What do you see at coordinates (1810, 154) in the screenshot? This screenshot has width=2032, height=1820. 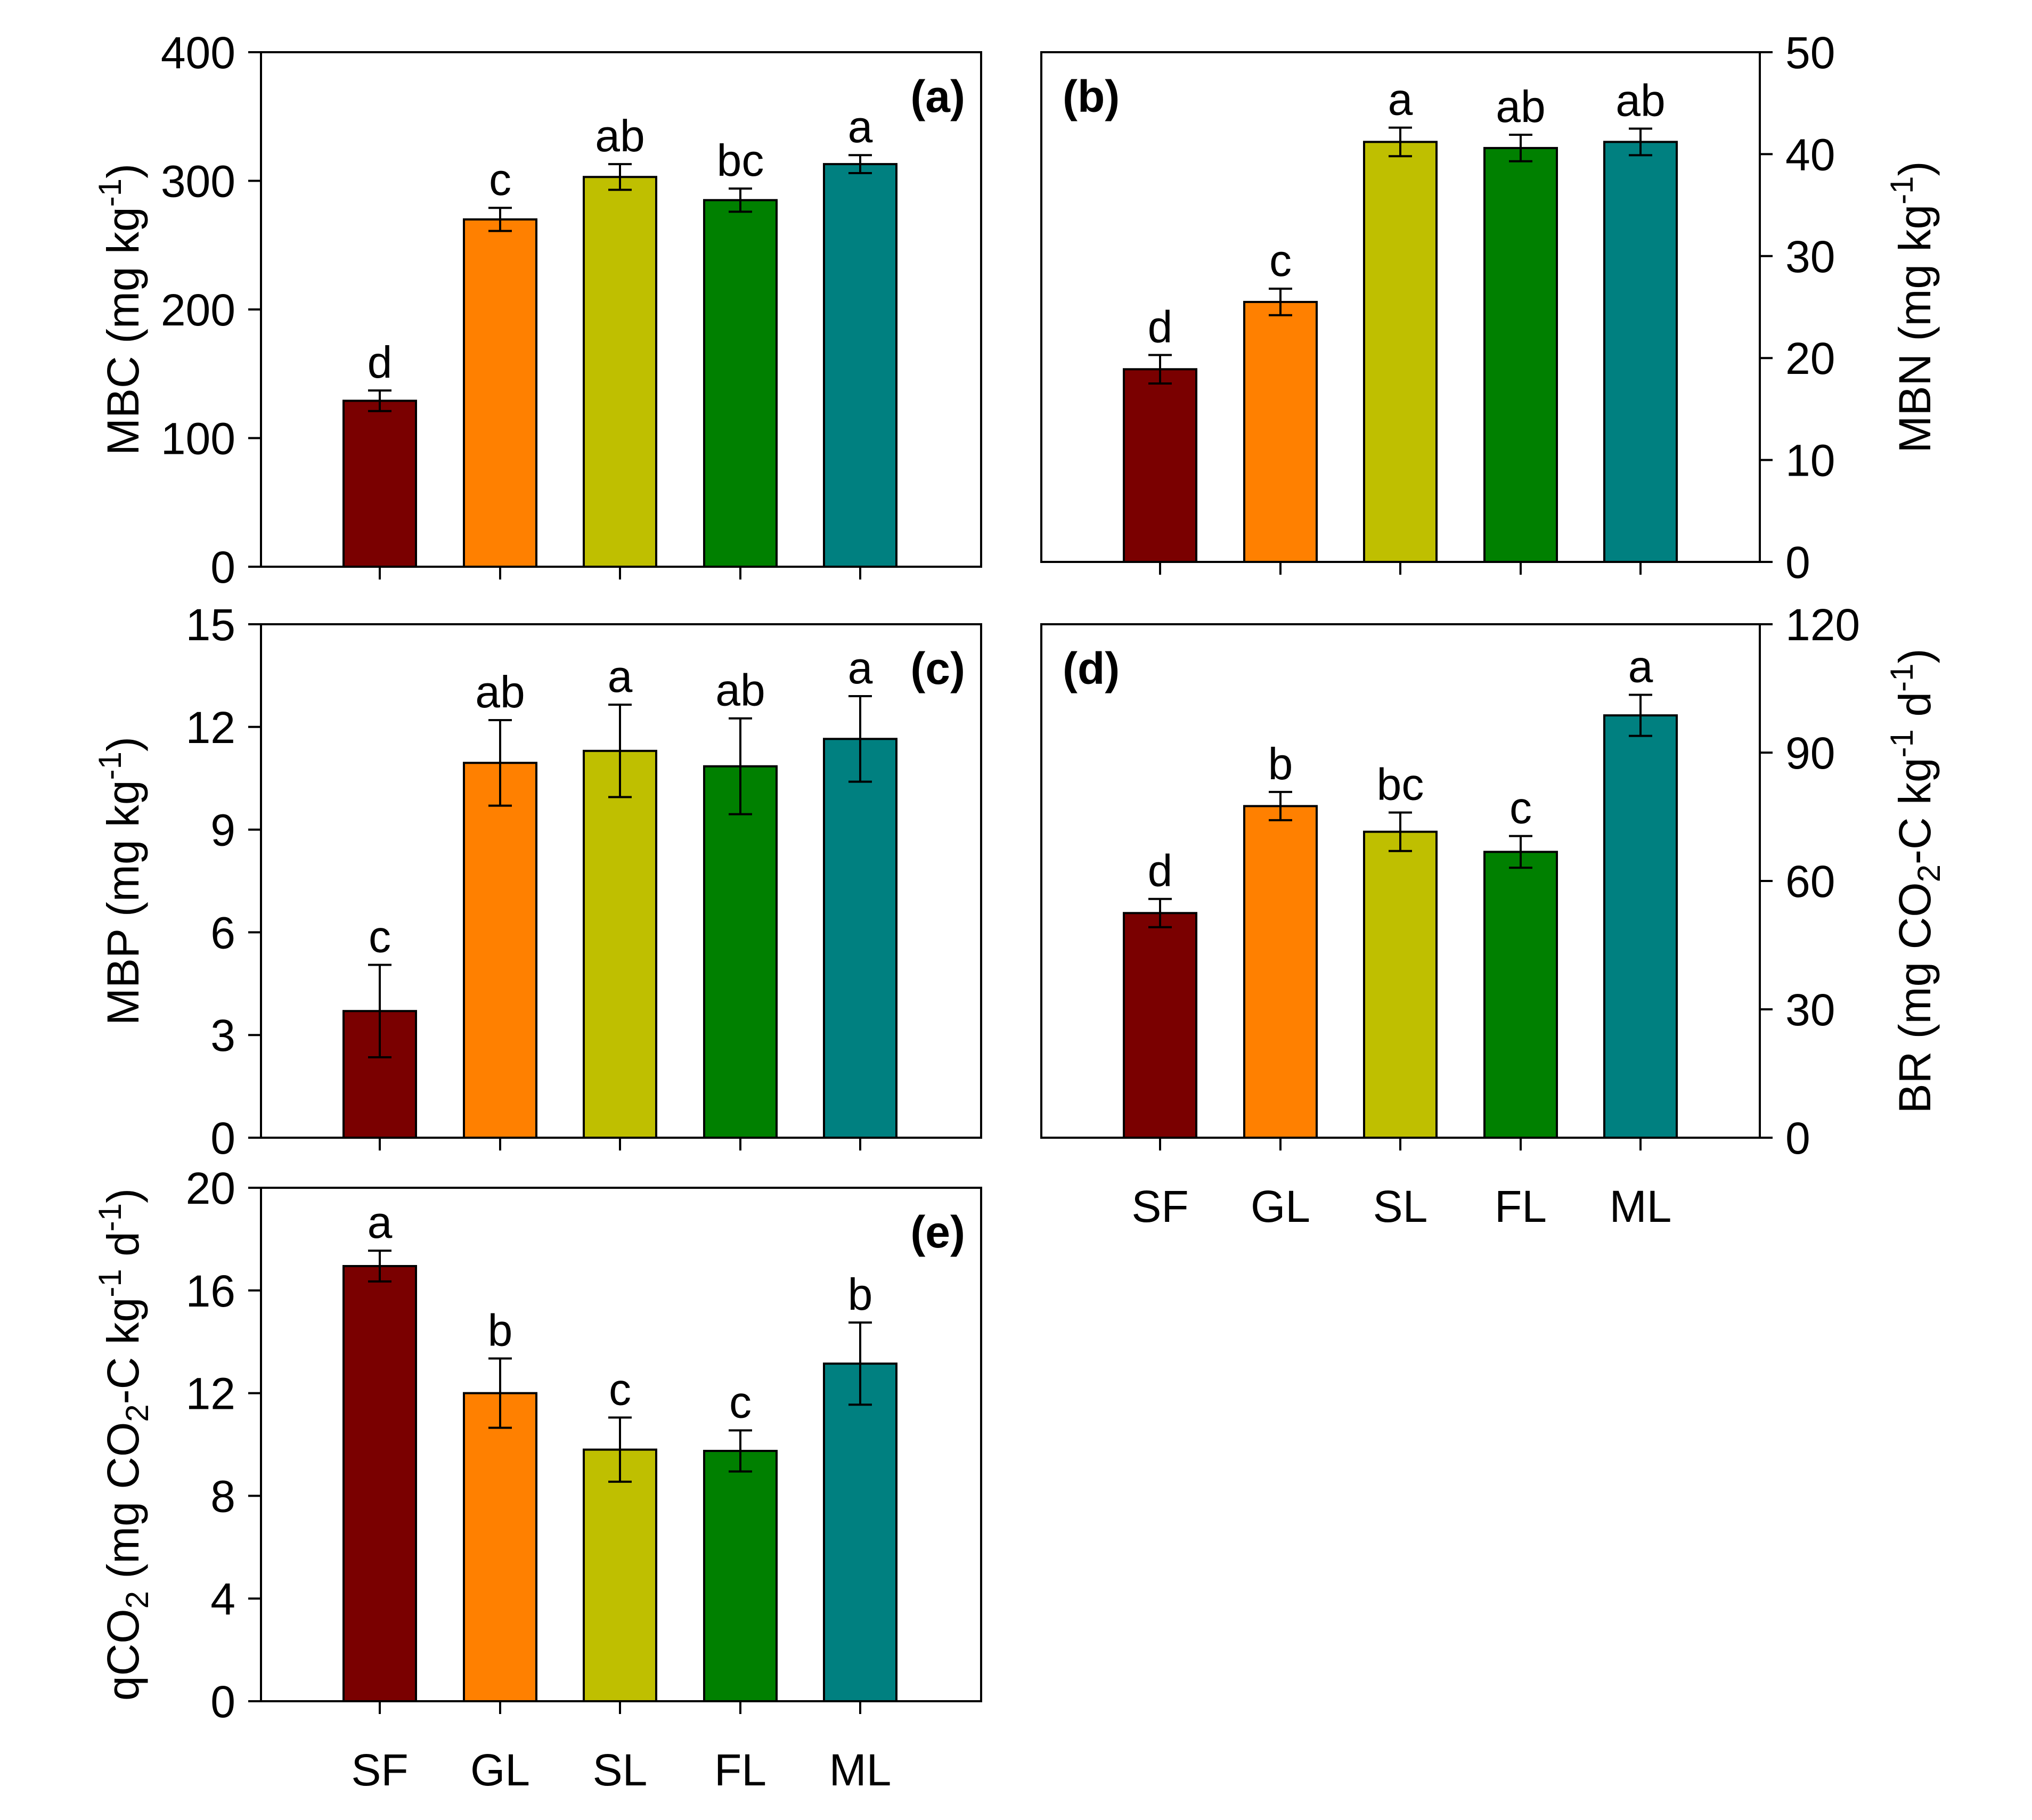 I see `y-tick-label: 40` at bounding box center [1810, 154].